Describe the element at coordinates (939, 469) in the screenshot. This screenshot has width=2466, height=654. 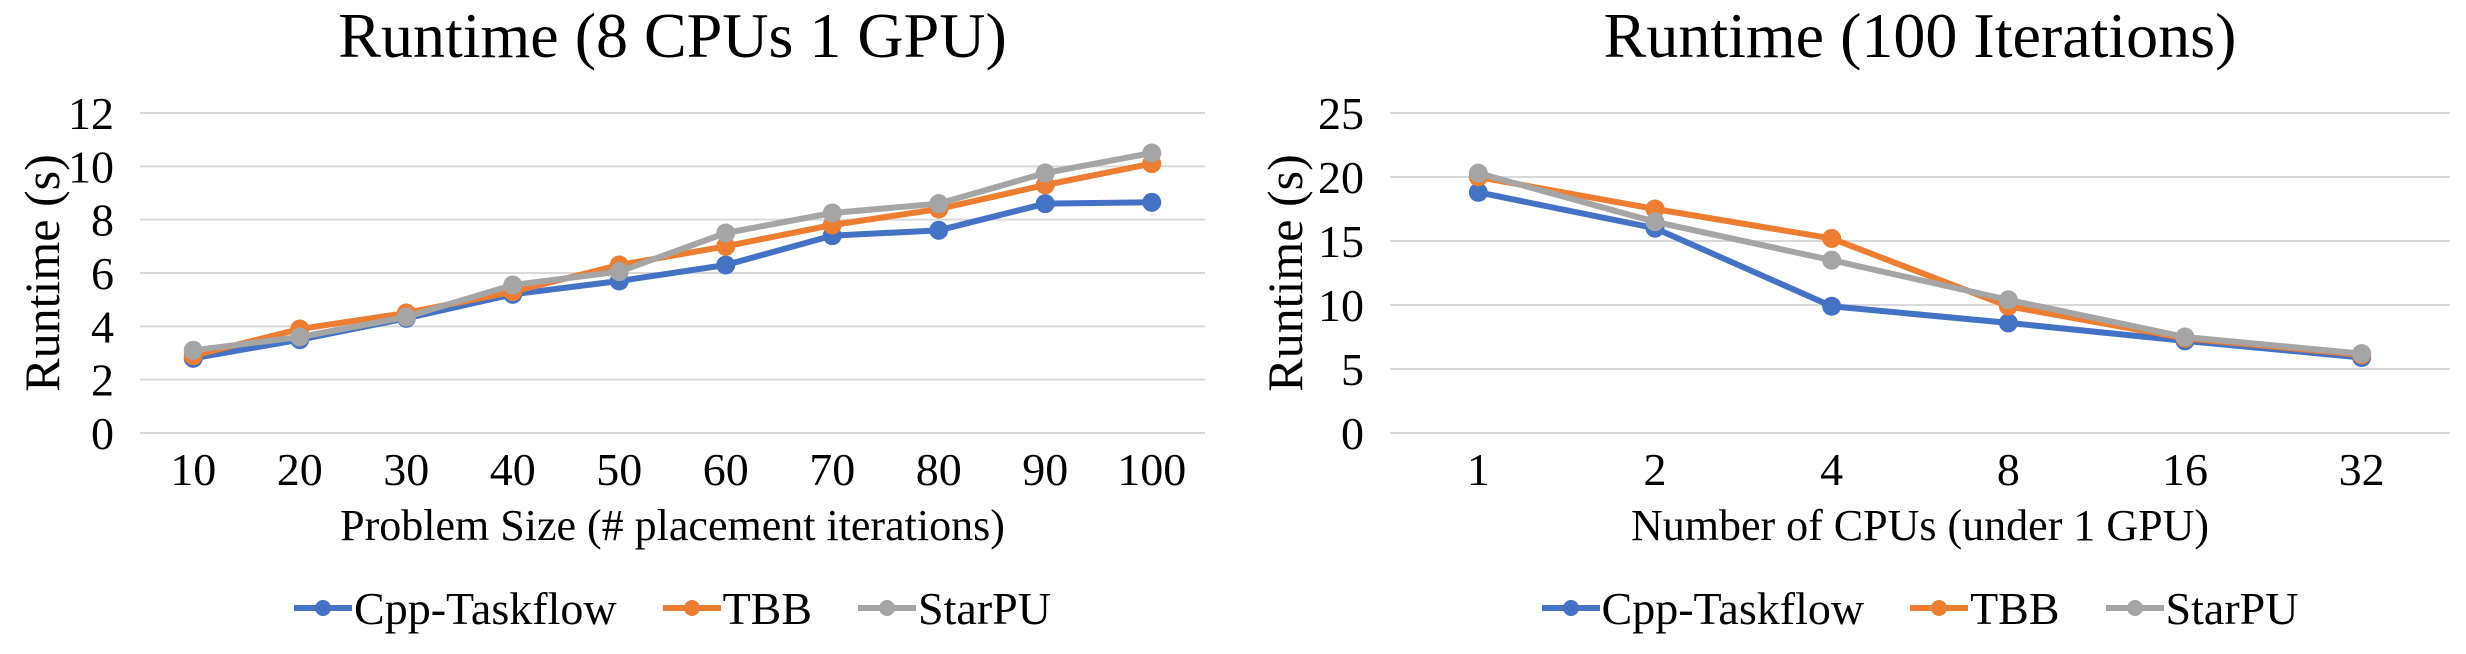
I see `x-tick-label: 80` at that location.